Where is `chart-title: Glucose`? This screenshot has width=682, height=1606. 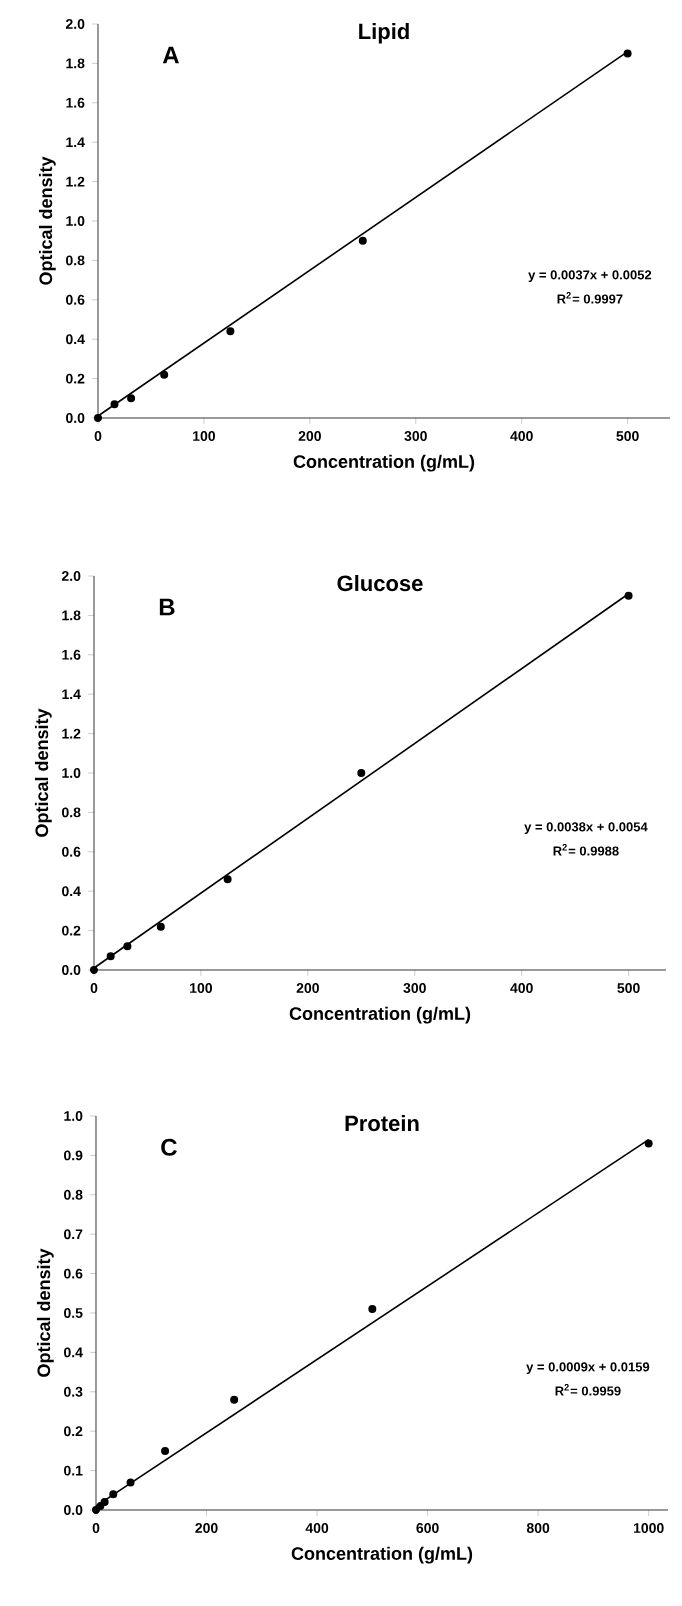
chart-title: Glucose is located at coordinates (380, 583).